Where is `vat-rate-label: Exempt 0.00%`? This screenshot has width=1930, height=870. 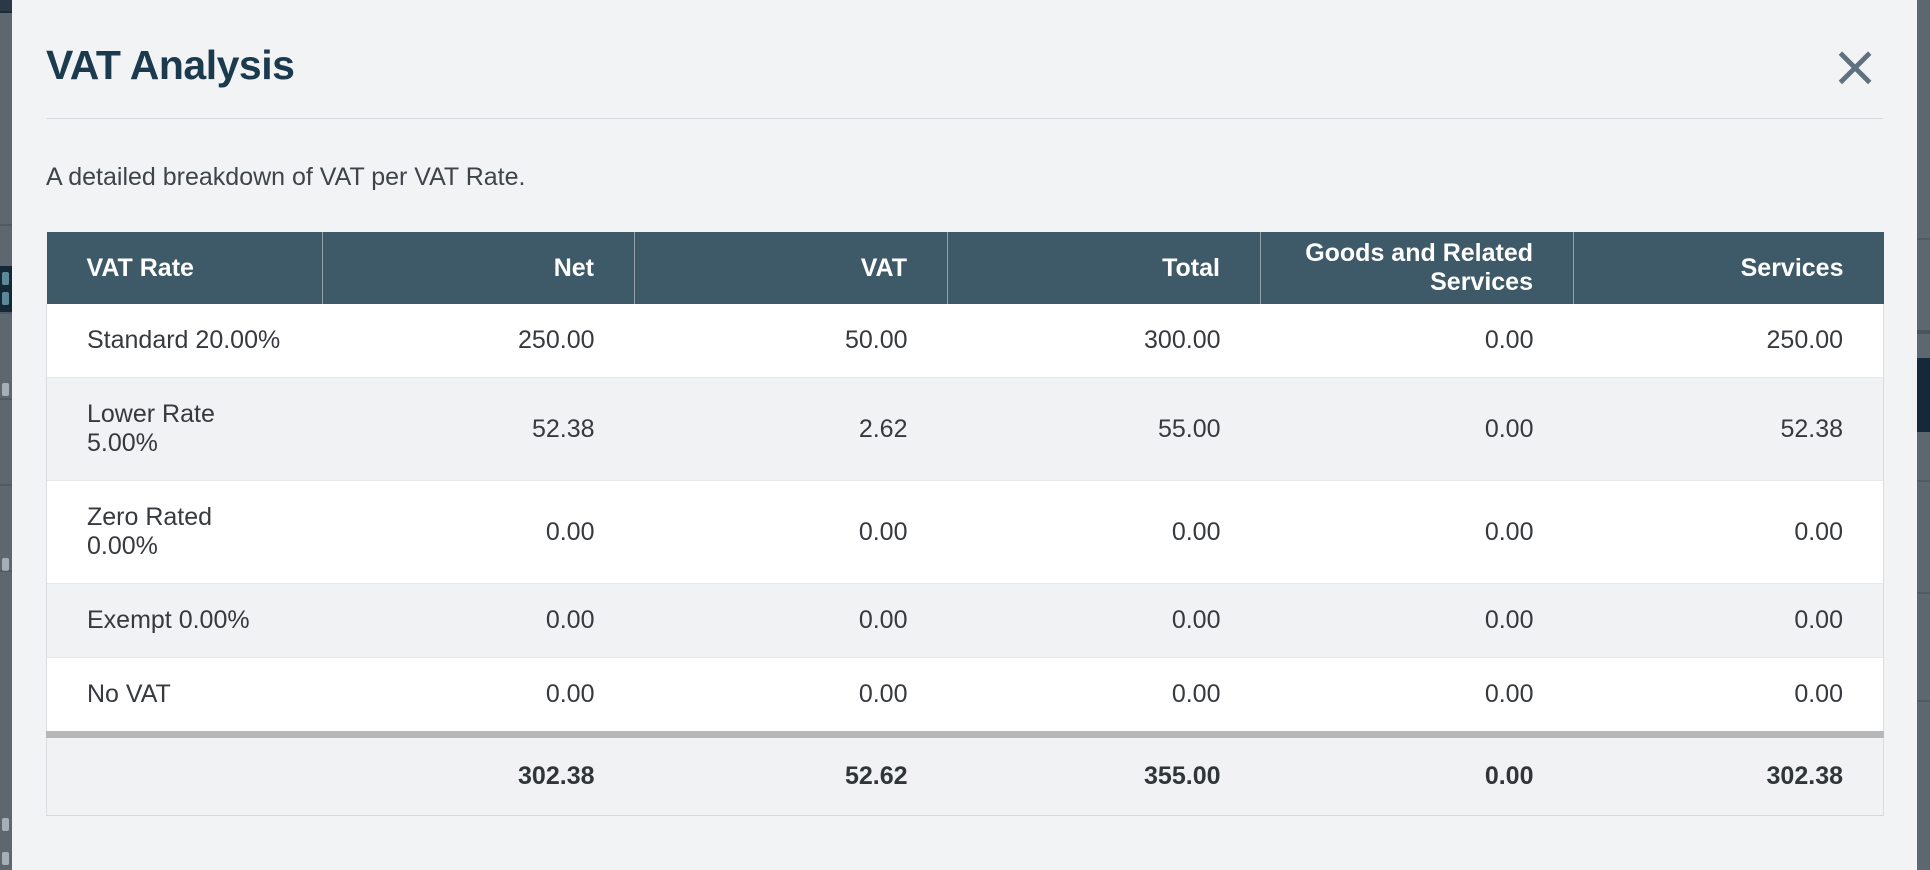 vat-rate-label: Exempt 0.00% is located at coordinates (184, 620).